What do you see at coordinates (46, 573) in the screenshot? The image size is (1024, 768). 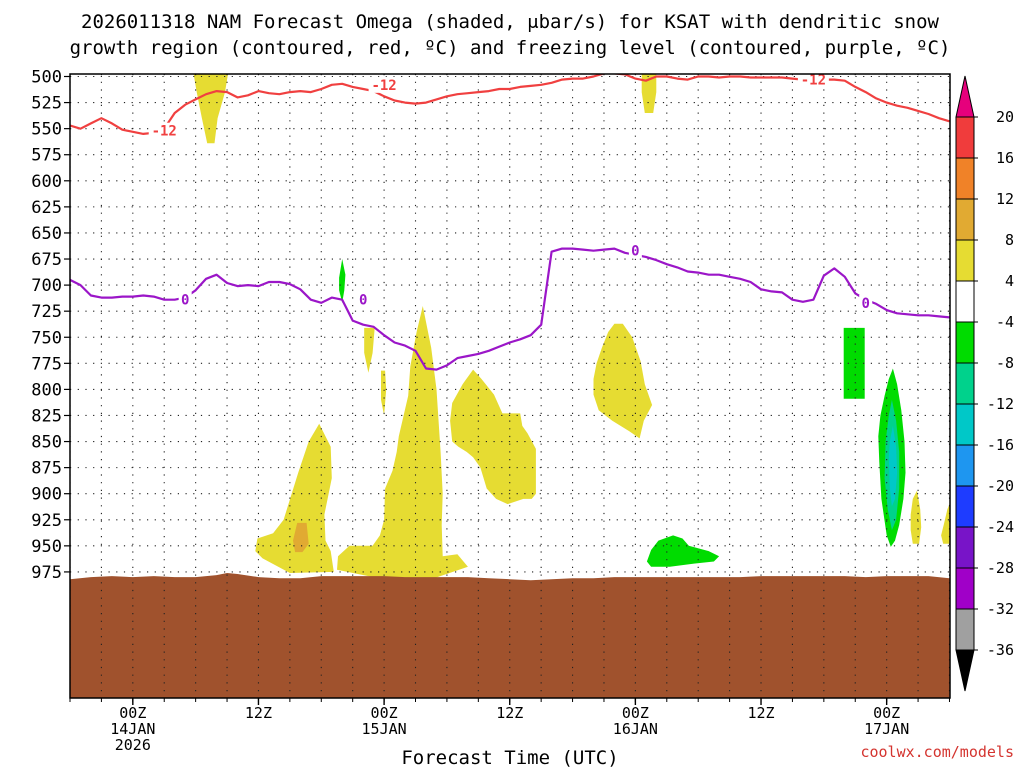 I see `y-tick-label-975: 975` at bounding box center [46, 573].